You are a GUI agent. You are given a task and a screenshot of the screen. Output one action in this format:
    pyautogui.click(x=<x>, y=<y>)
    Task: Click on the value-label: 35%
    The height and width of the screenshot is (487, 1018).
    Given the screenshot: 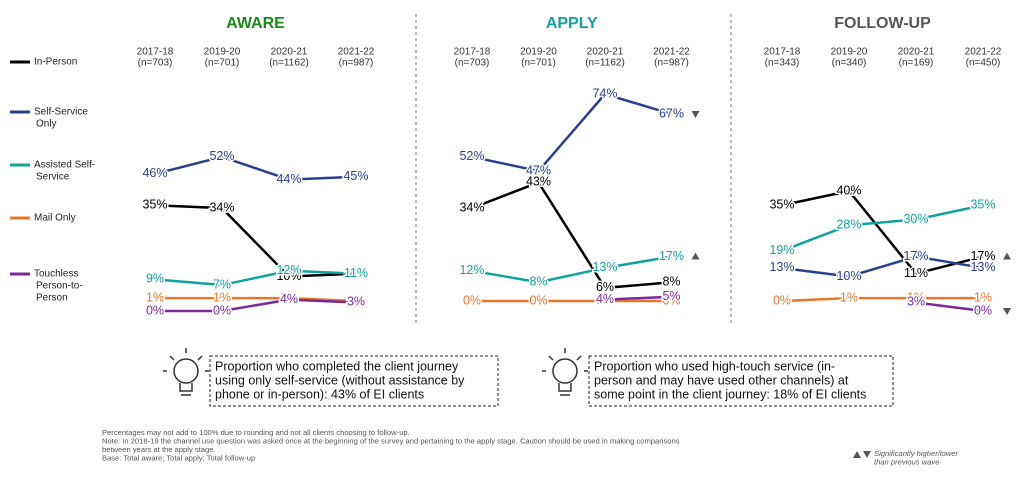 What is the action you would take?
    pyautogui.click(x=781, y=205)
    